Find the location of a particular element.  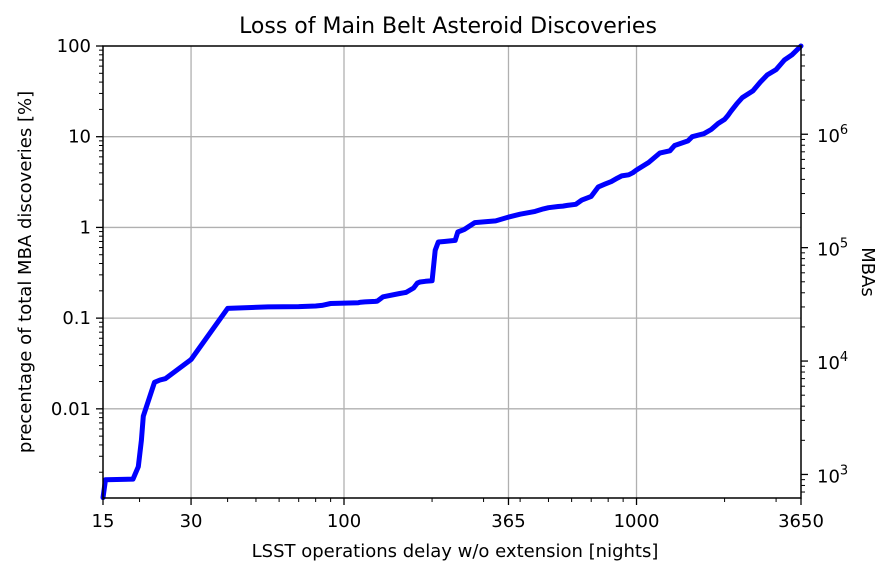

x-tick-label: 1000 is located at coordinates (637, 521).